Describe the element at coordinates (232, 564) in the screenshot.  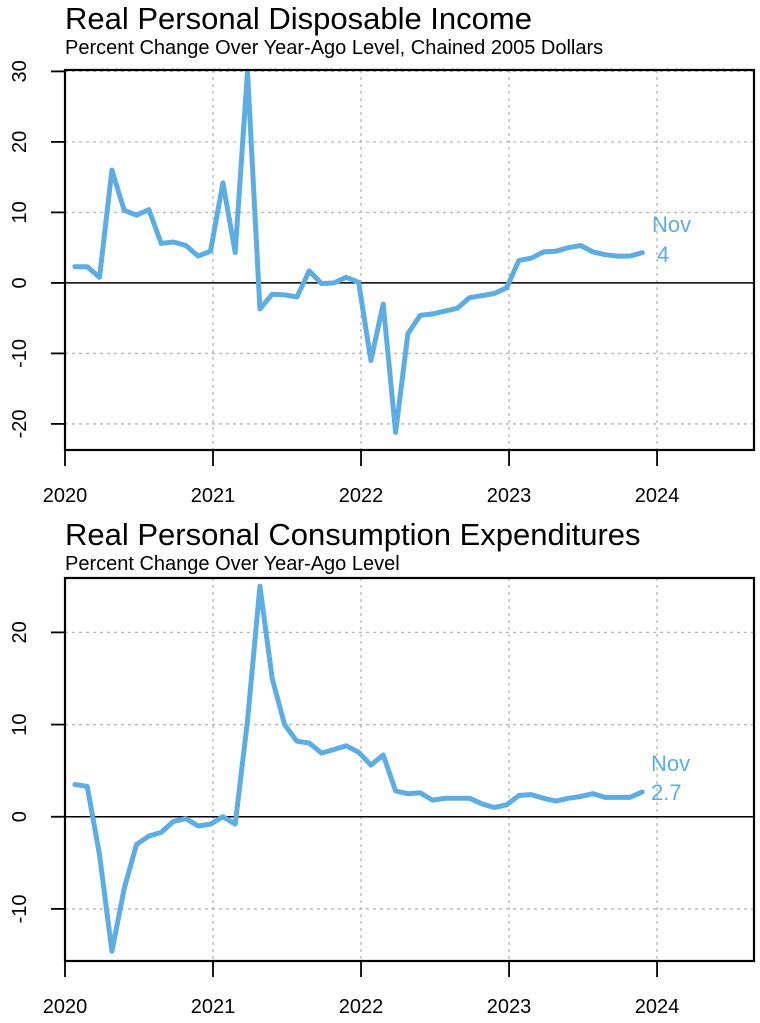
I see `chart-subtitle: Percent Change Over Year-Ago Level` at that location.